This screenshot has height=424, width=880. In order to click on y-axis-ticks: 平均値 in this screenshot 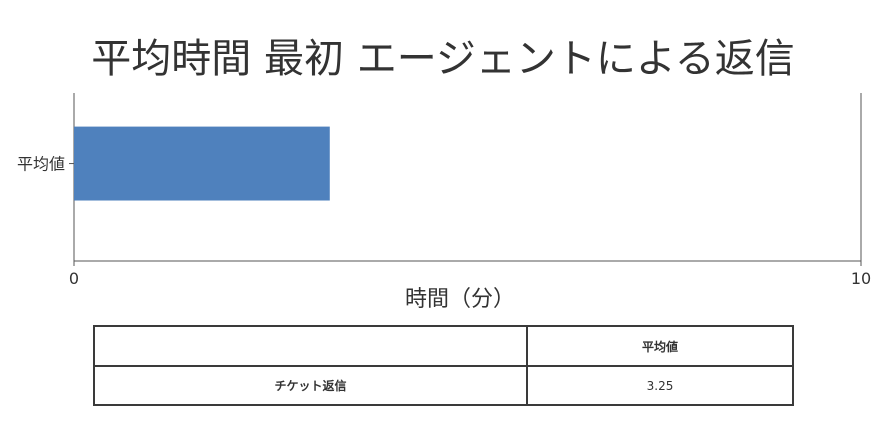, I will do `click(45, 164)`.